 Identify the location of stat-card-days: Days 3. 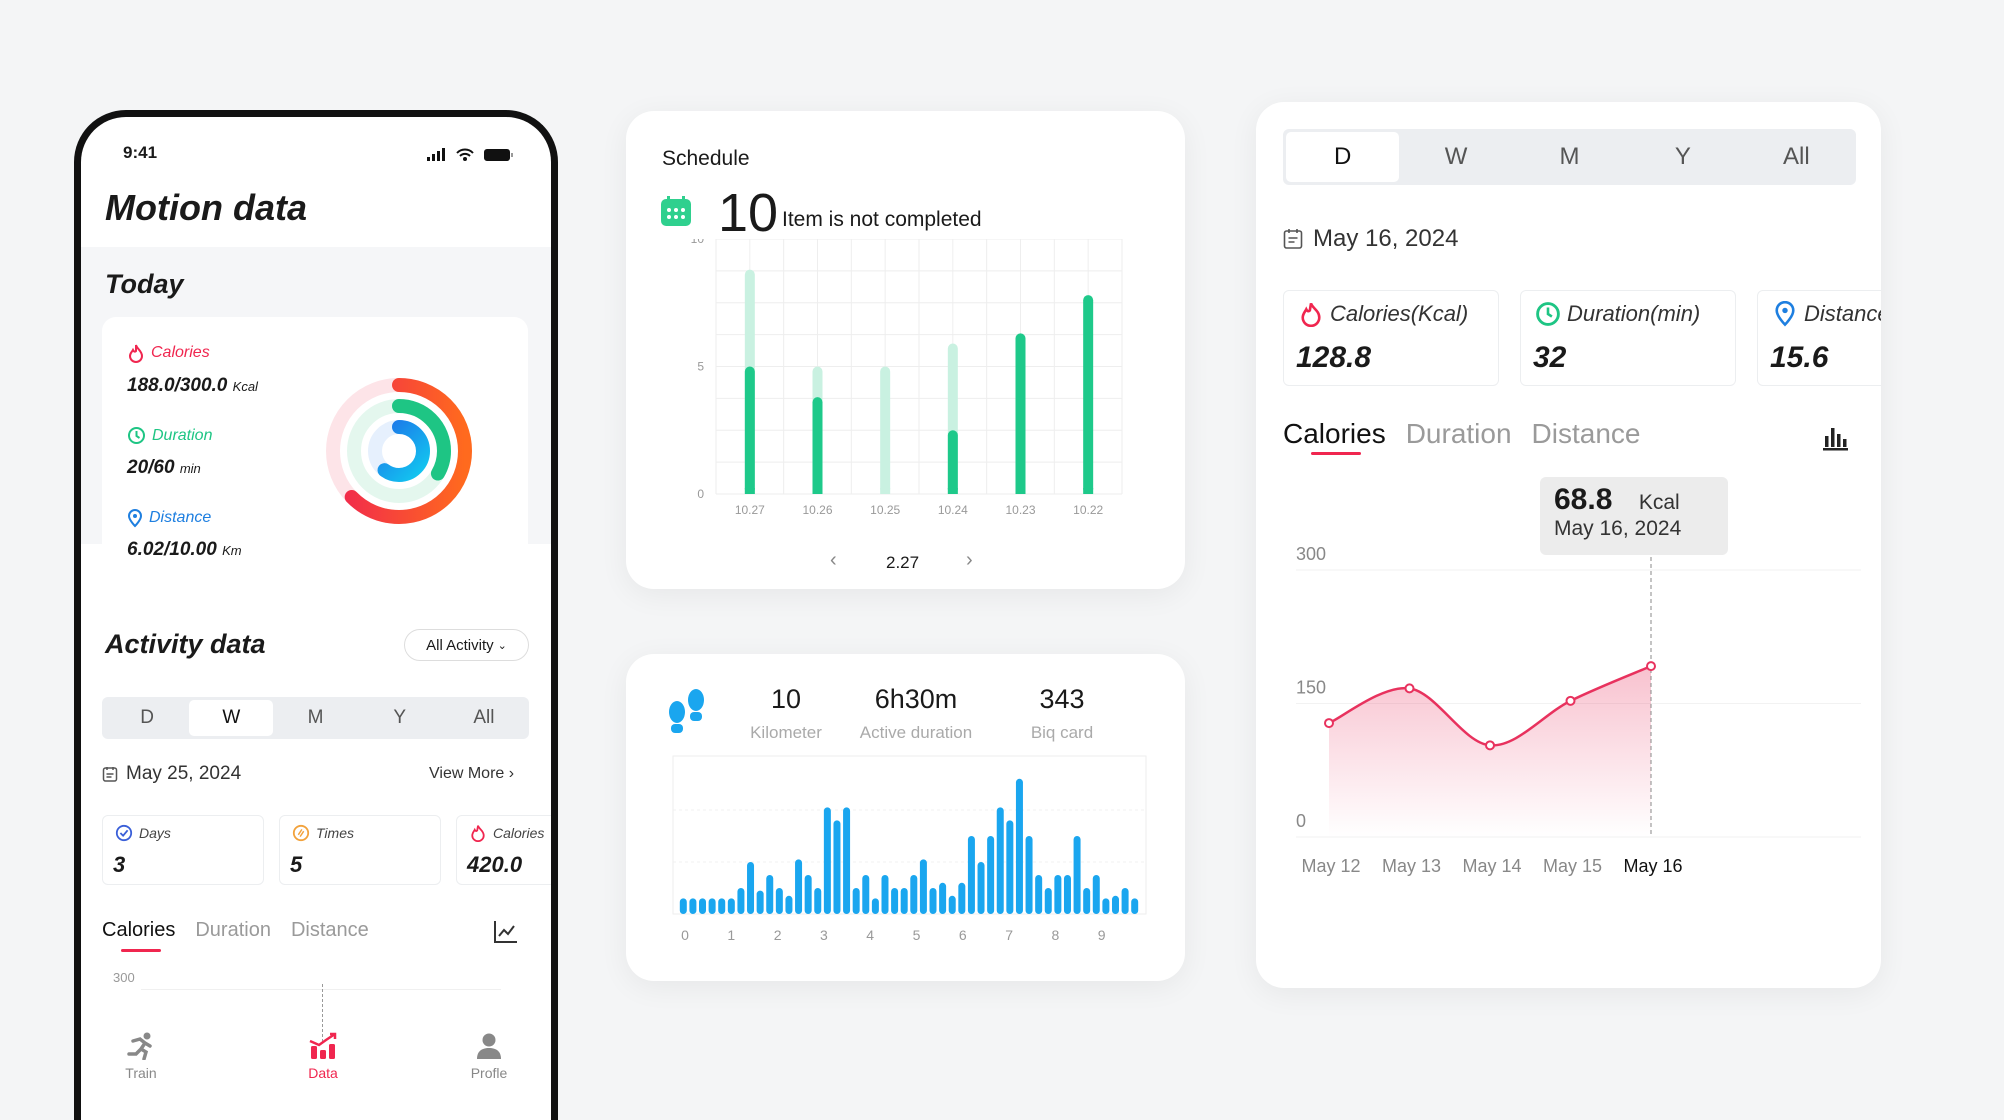
(183, 850).